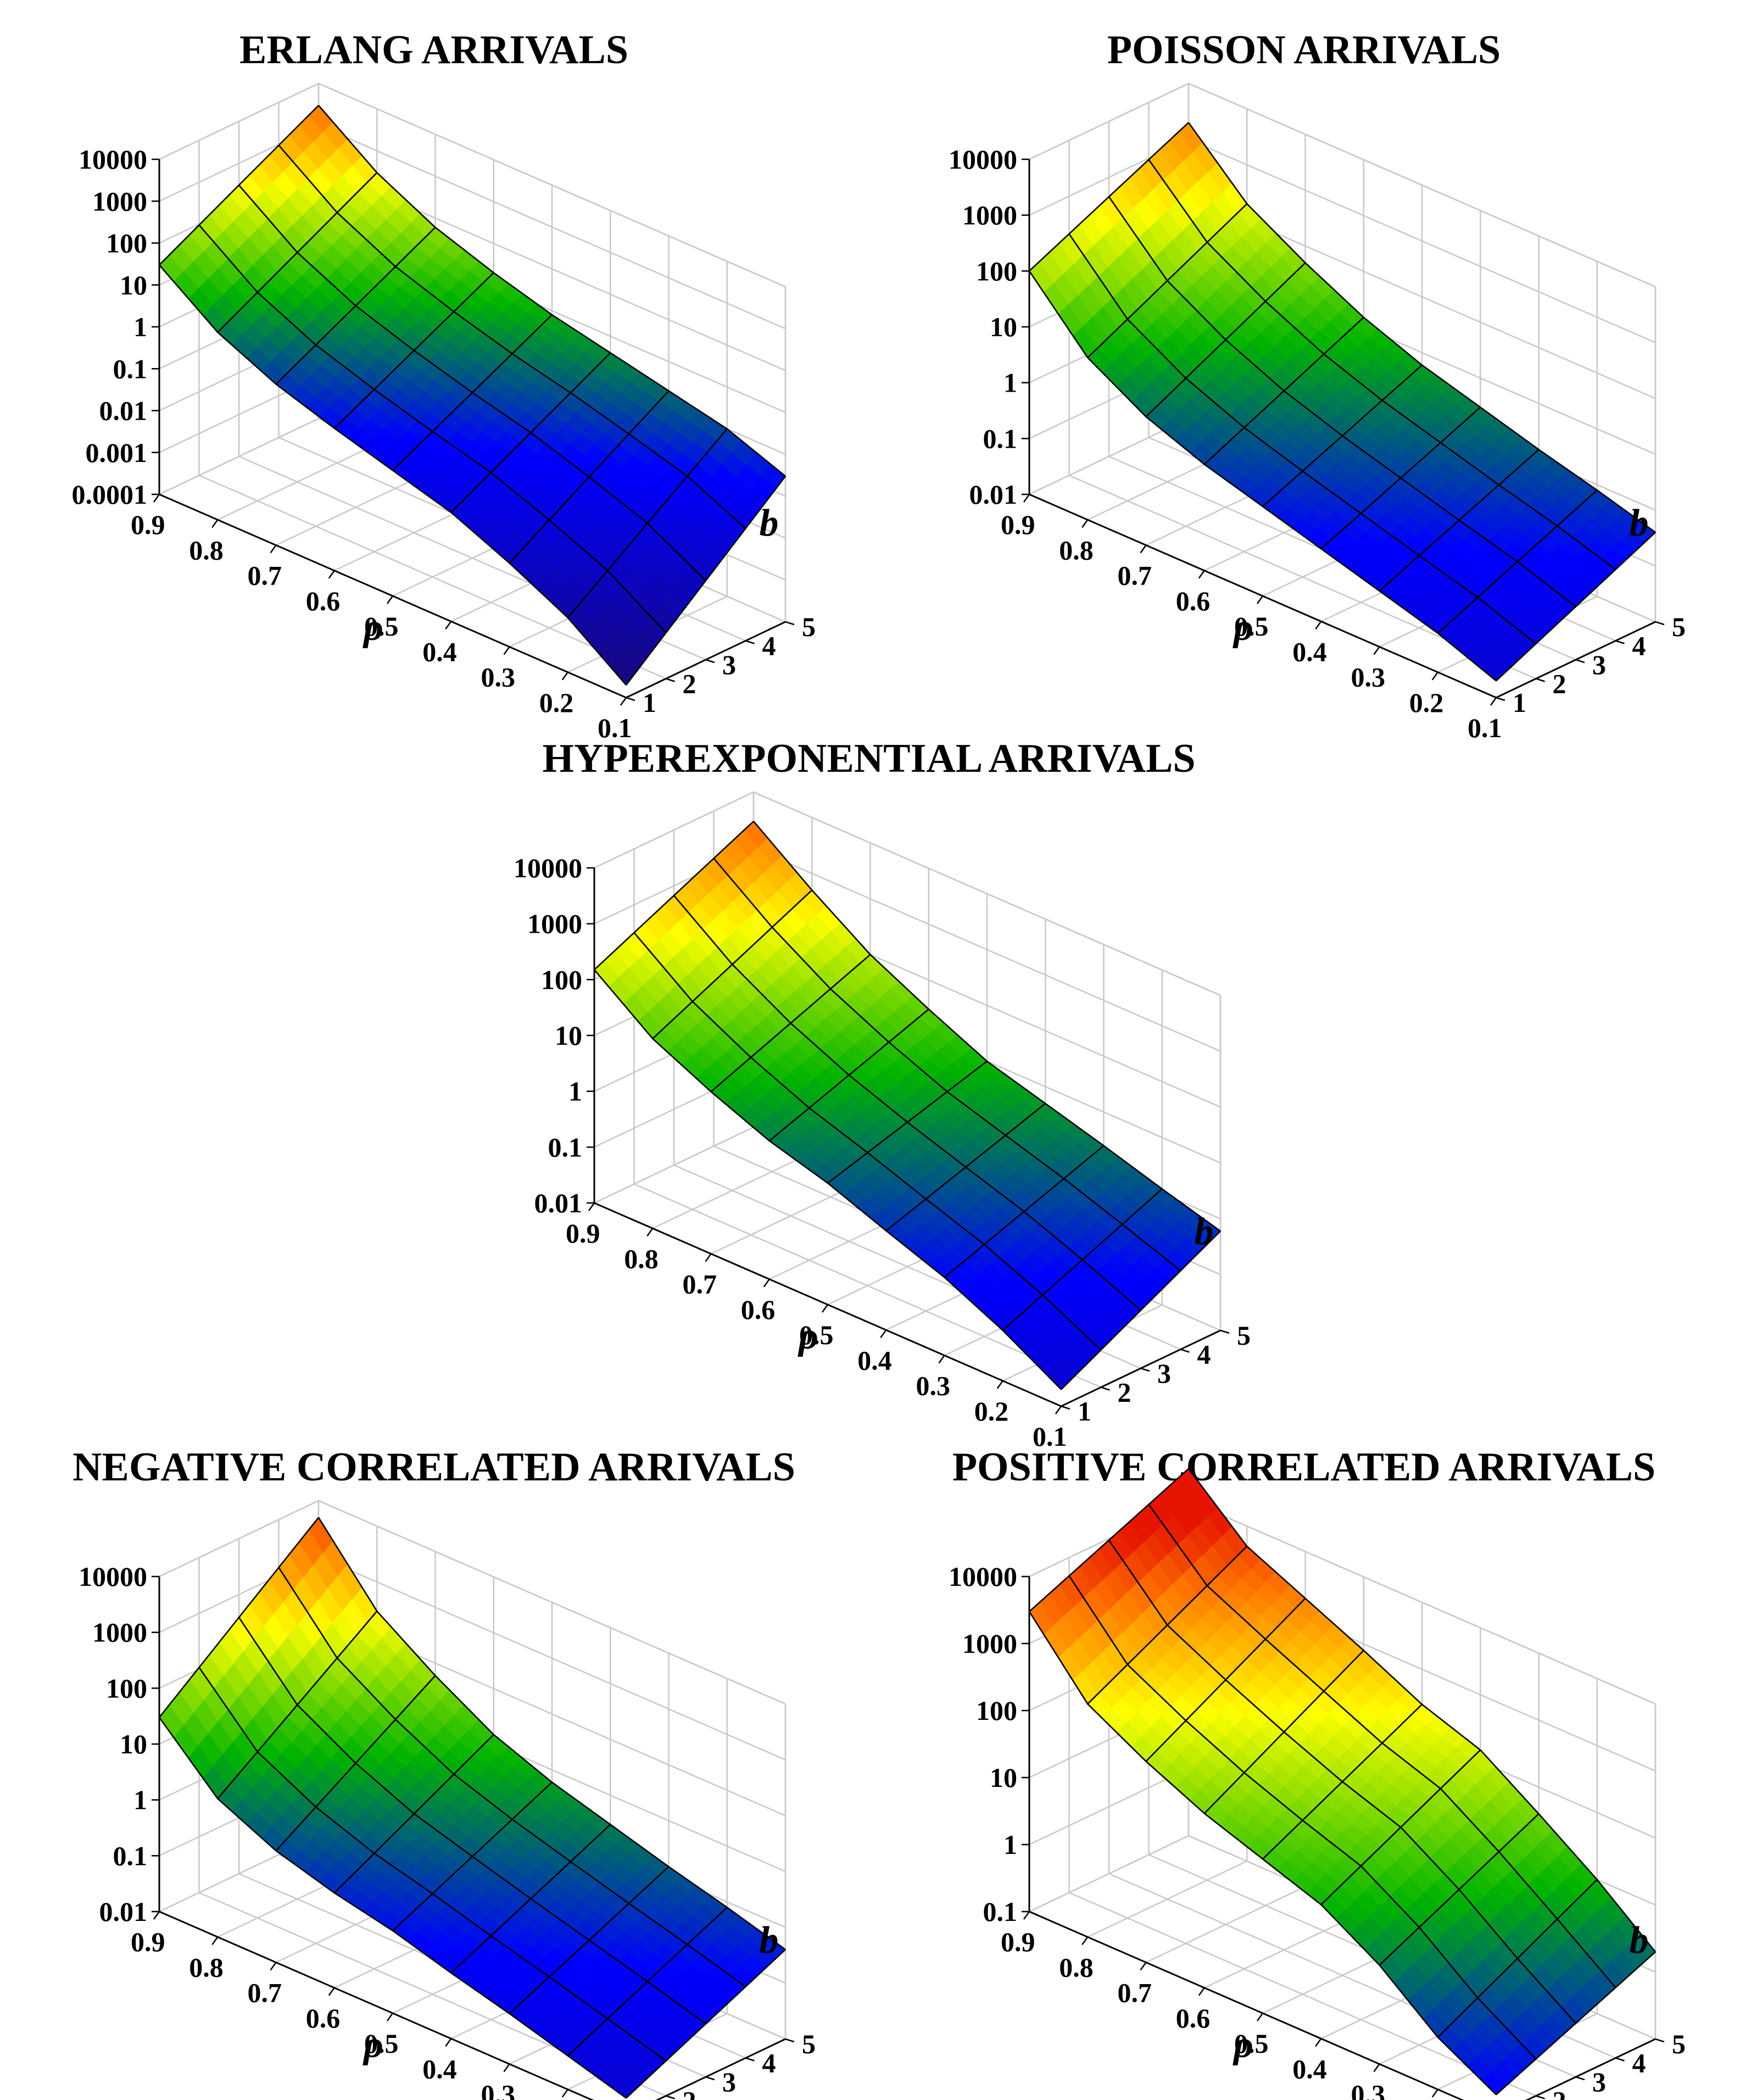  Describe the element at coordinates (1304, 50) in the screenshot. I see `chart-title: POISSON ARRIVALS` at that location.